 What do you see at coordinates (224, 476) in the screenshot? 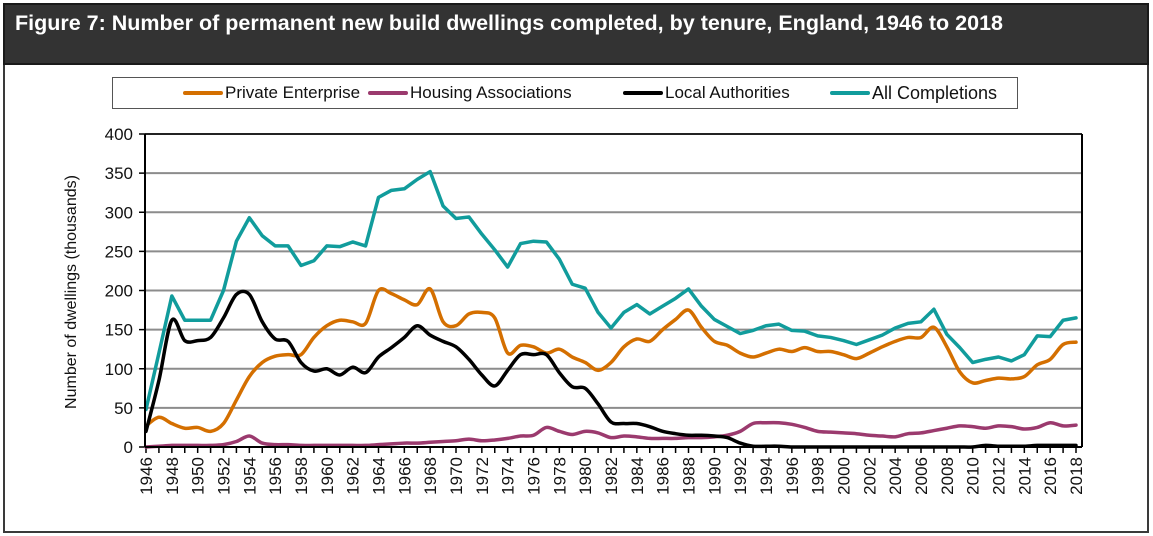
I see `x-tick-label: 1952` at bounding box center [224, 476].